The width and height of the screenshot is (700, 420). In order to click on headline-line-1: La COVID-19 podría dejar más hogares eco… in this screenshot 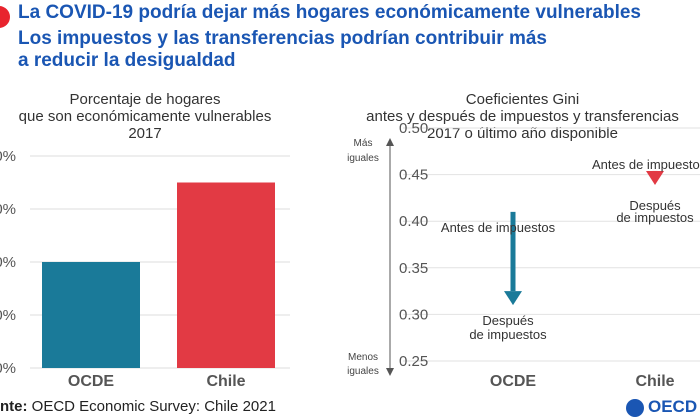, I will do `click(329, 12)`.